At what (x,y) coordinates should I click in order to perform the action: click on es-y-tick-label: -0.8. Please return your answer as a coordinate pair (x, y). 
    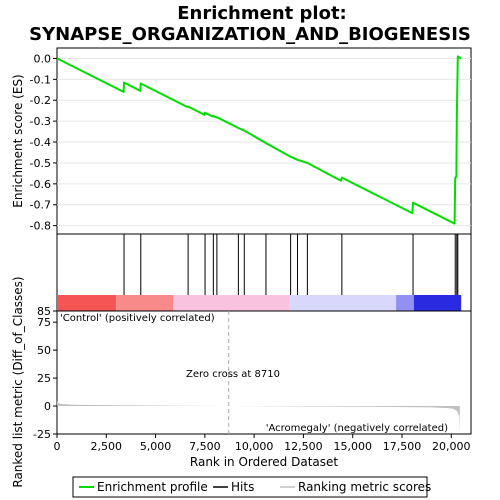
    Looking at the image, I should click on (40, 226).